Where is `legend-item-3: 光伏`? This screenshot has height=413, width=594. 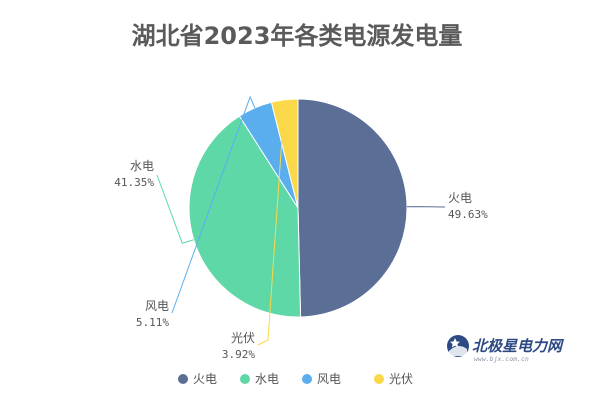 legend-item-3: 光伏 is located at coordinates (393, 379).